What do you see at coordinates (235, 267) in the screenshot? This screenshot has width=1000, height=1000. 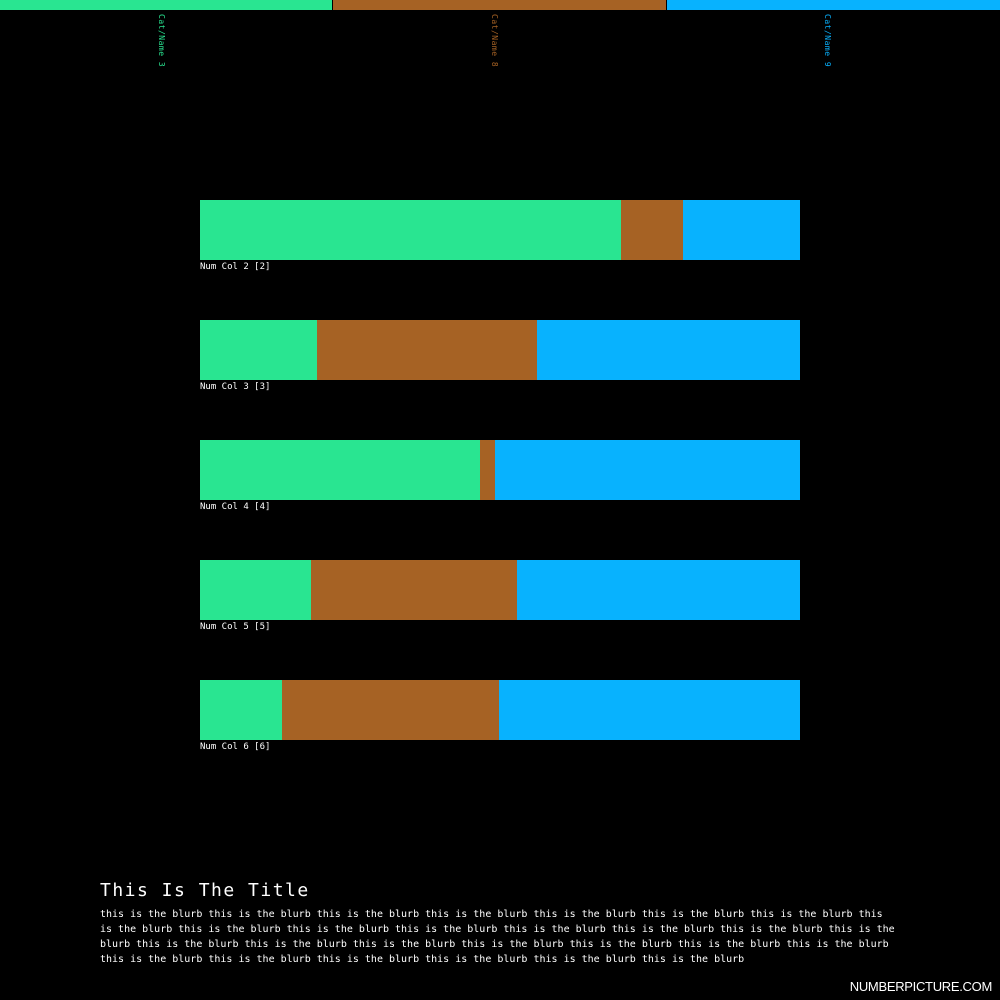 I see `bar-category-label: Num Col 2 [2]` at bounding box center [235, 267].